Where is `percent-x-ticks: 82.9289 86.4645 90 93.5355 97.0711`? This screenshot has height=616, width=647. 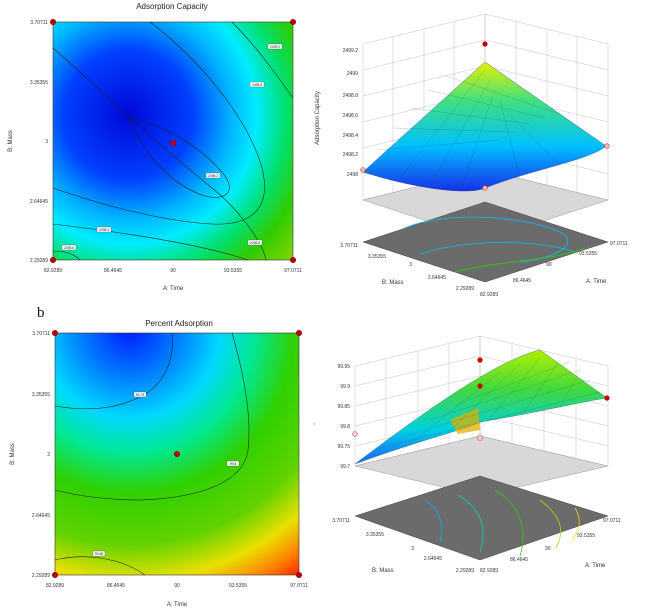
percent-x-ticks: 82.9289 86.4645 90 93.5355 97.0711 is located at coordinates (177, 586).